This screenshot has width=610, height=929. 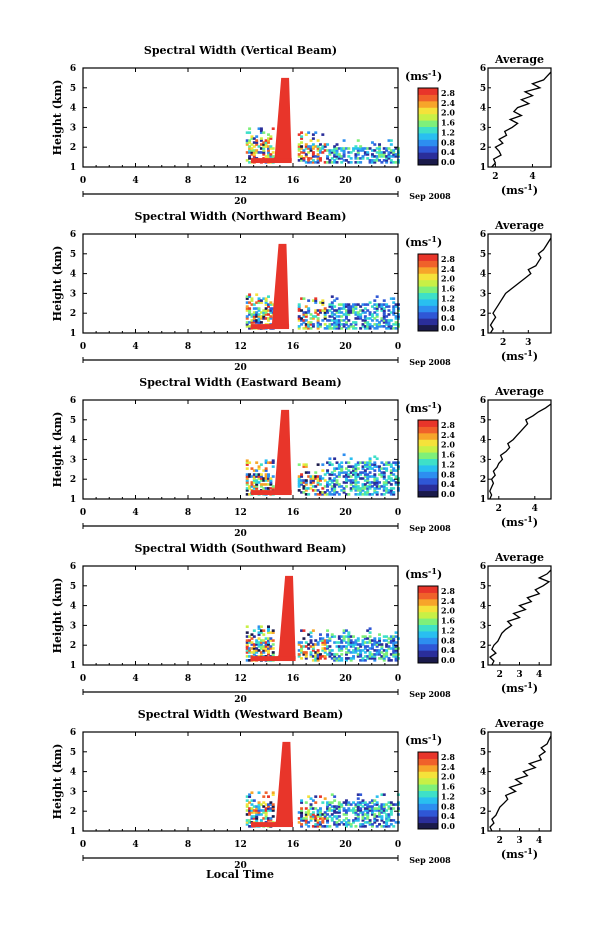 I want to click on x-tick-label: 20, so click(x=345, y=181).